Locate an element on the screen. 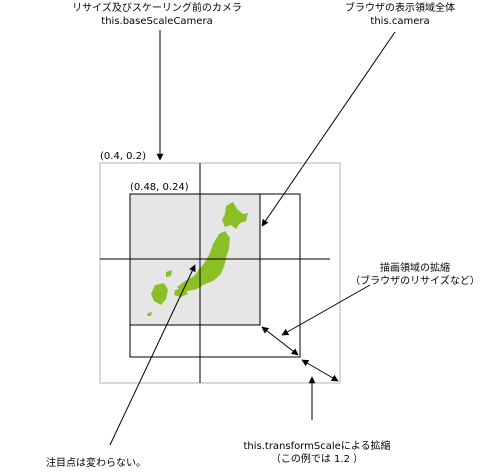  expand-label: 描画領域の拡縮 （ブラウザのリサイズなど） is located at coordinates (415, 275).